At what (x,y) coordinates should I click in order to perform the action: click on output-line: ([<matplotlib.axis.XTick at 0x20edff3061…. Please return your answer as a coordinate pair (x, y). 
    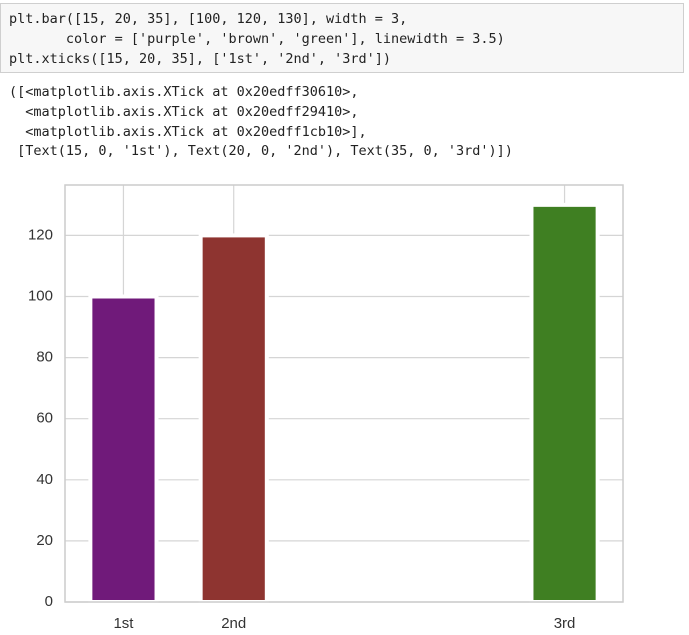
    Looking at the image, I should click on (184, 92).